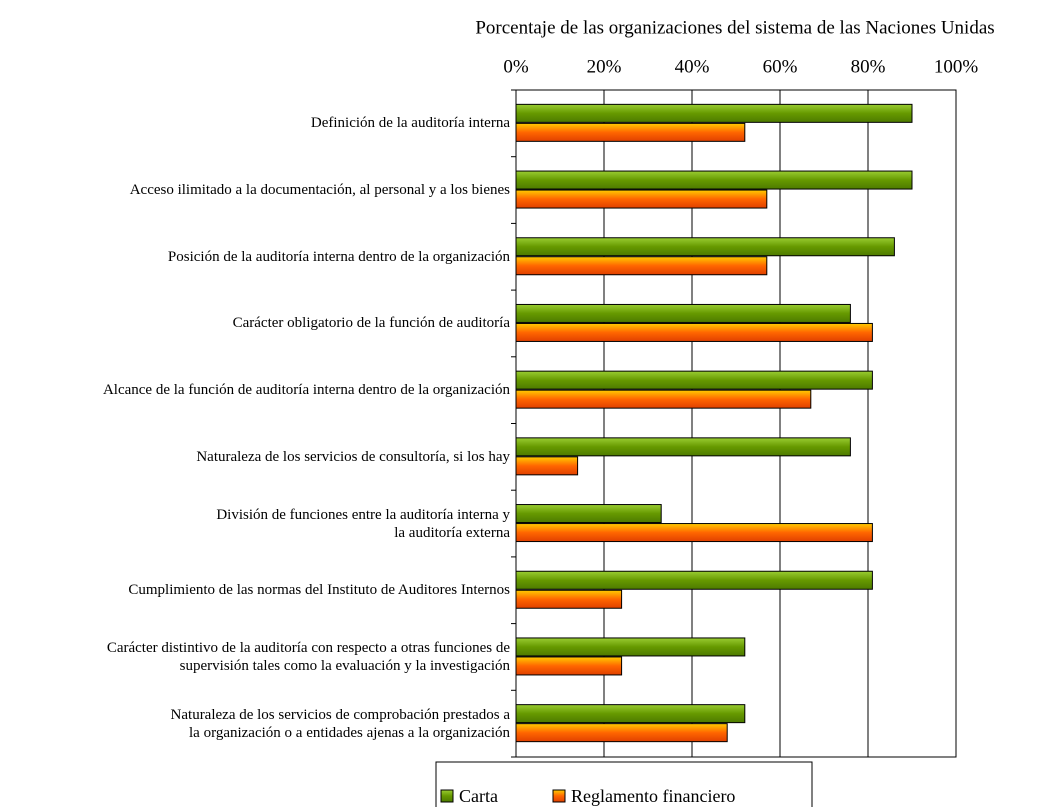 Image resolution: width=1058 pixels, height=807 pixels. I want to click on x-tick-label: 20%, so click(604, 66).